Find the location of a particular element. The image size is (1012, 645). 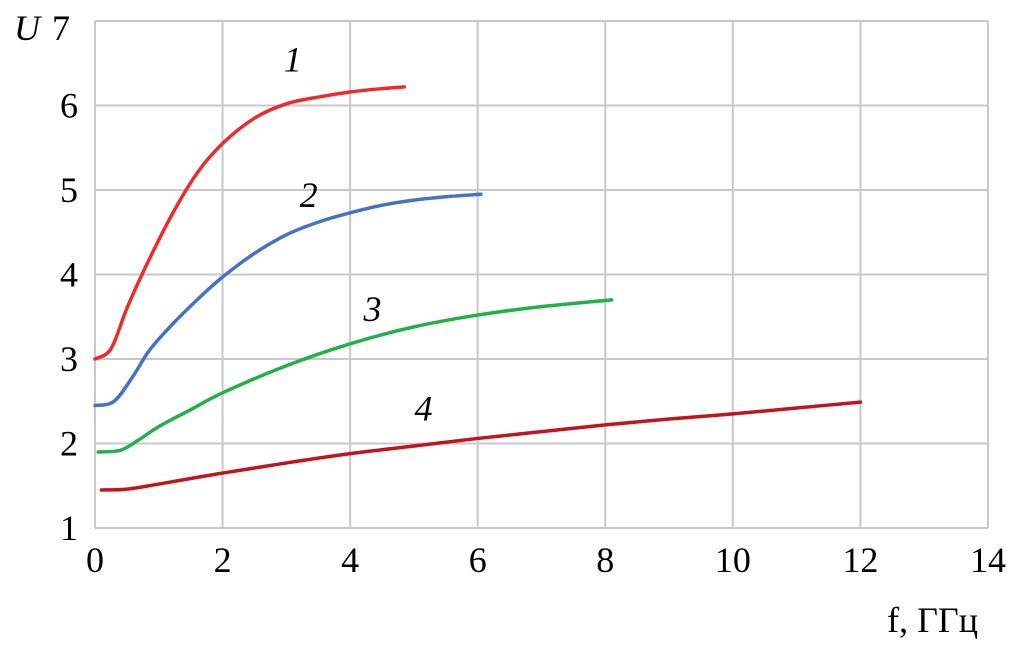

series-label-3: 3 is located at coordinates (371, 309).